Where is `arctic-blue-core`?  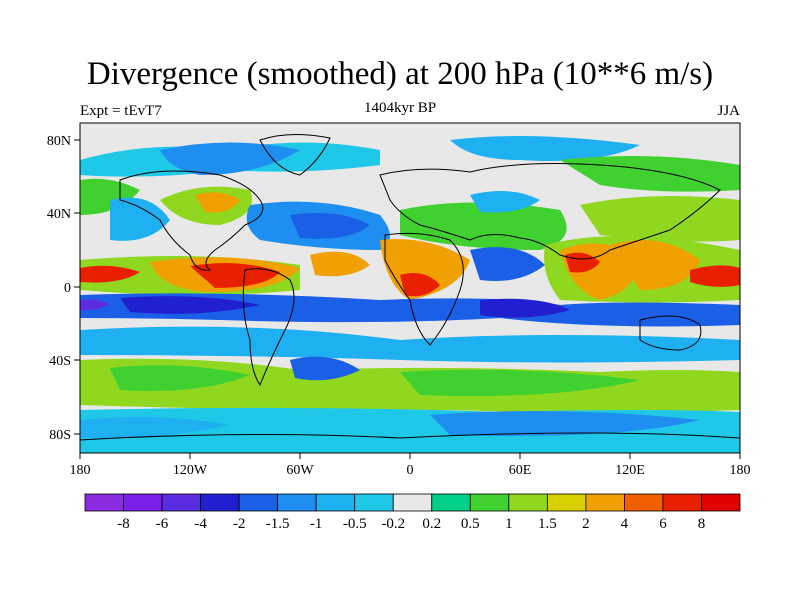 arctic-blue-core is located at coordinates (230, 158).